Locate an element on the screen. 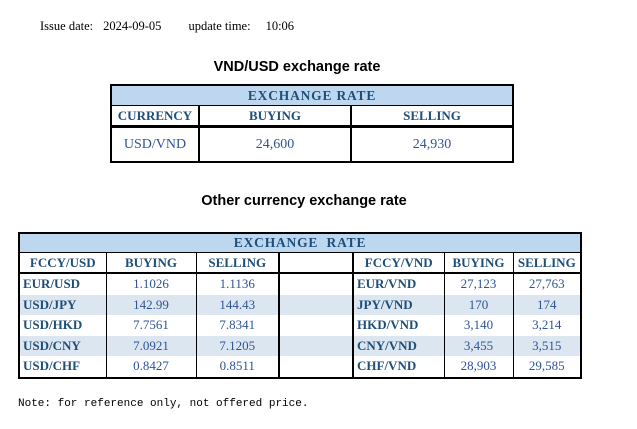 The image size is (637, 429). usd-buying-cell: 1.1026 is located at coordinates (151, 284).